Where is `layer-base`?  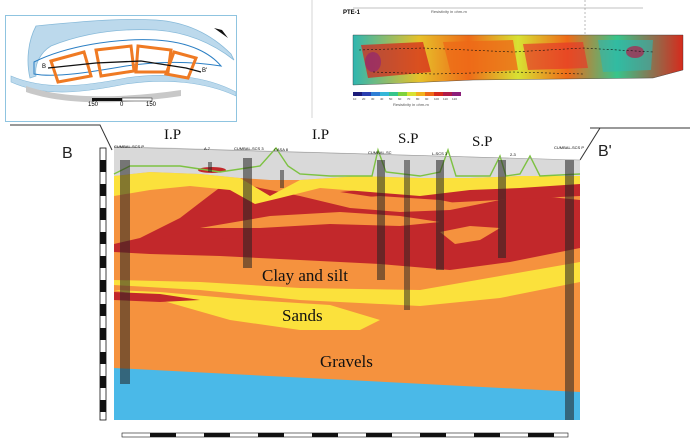
layer-base is located at coordinates (347, 394).